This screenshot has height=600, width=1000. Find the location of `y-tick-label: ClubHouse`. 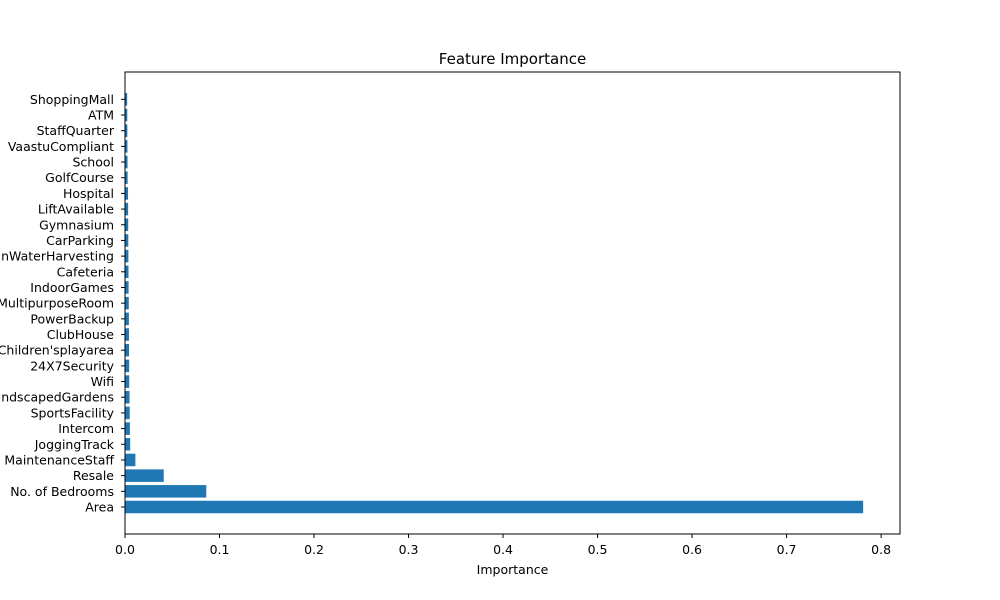

y-tick-label: ClubHouse is located at coordinates (81, 334).